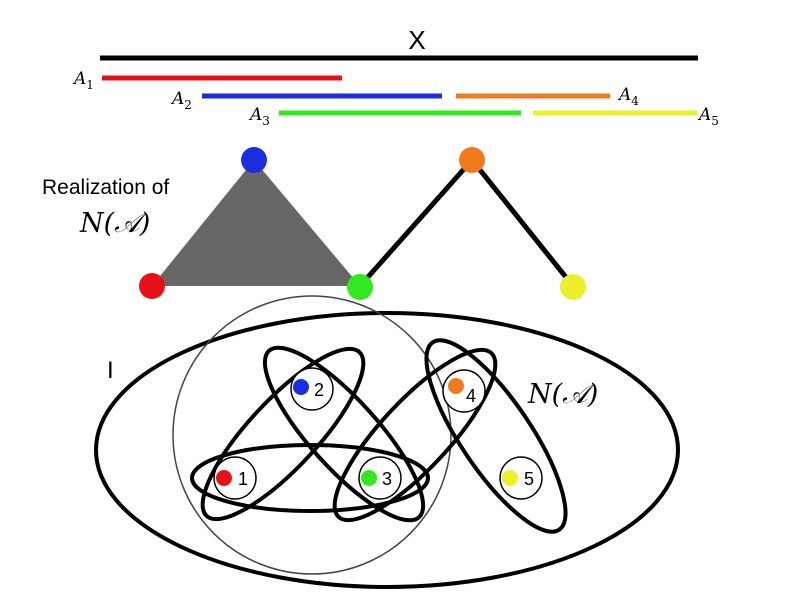 Image resolution: width=800 pixels, height=600 pixels. I want to click on node-1: 1, so click(235, 478).